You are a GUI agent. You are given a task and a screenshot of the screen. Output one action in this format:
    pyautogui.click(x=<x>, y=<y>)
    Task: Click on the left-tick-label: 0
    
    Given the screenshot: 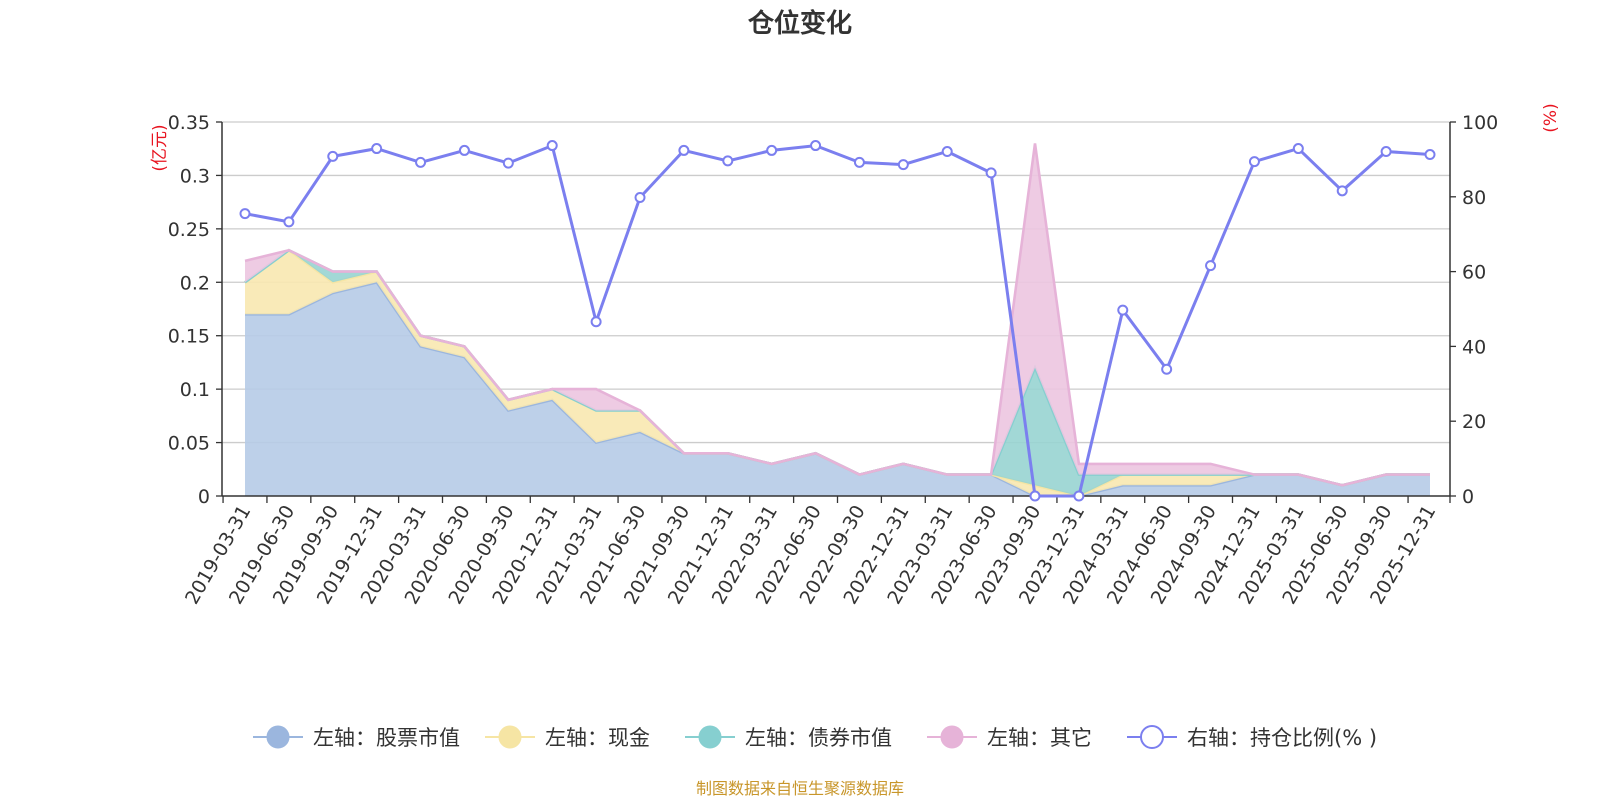 What is the action you would take?
    pyautogui.click(x=204, y=497)
    